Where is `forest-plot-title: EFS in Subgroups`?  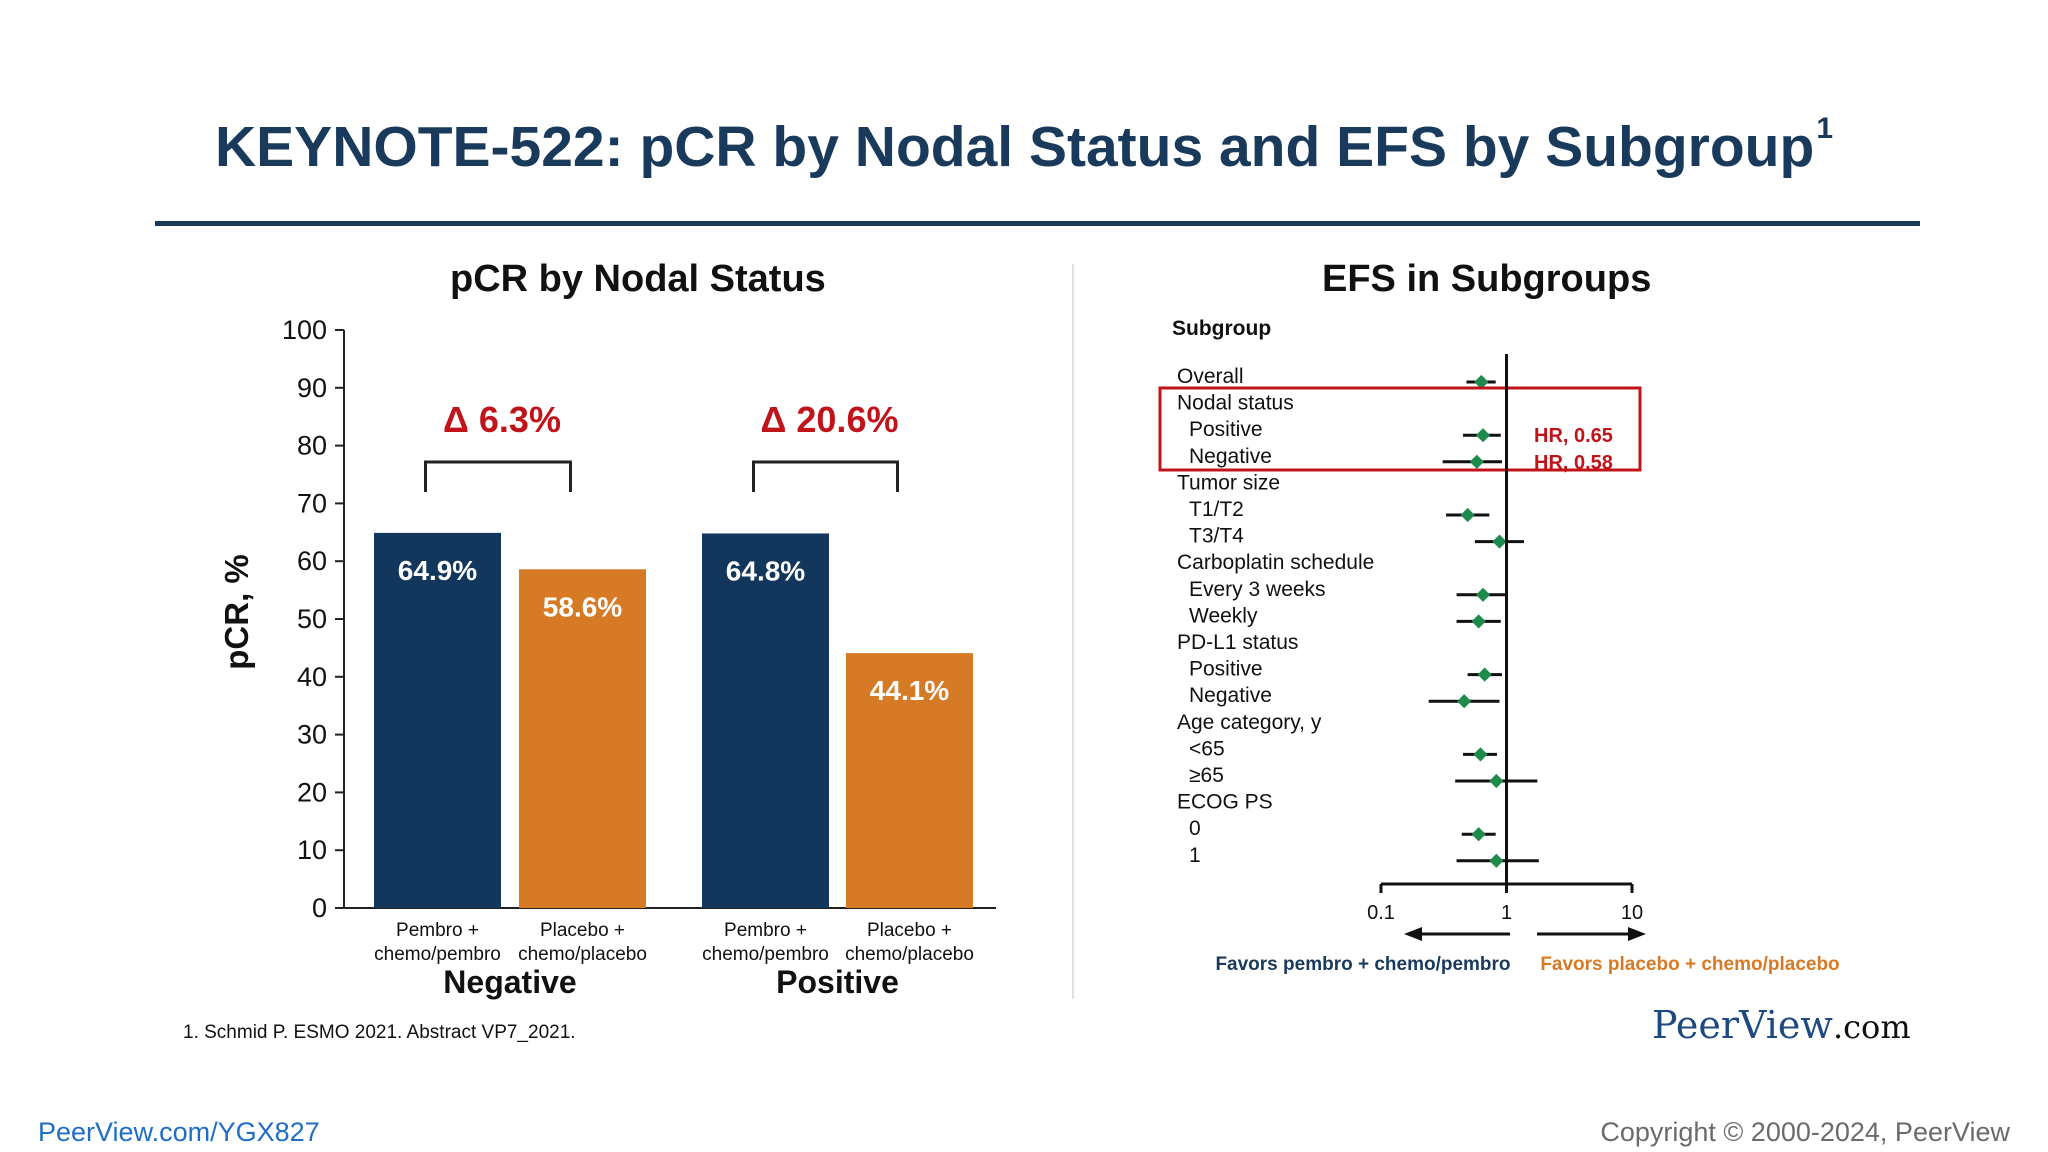 forest-plot-title: EFS in Subgroups is located at coordinates (1487, 279).